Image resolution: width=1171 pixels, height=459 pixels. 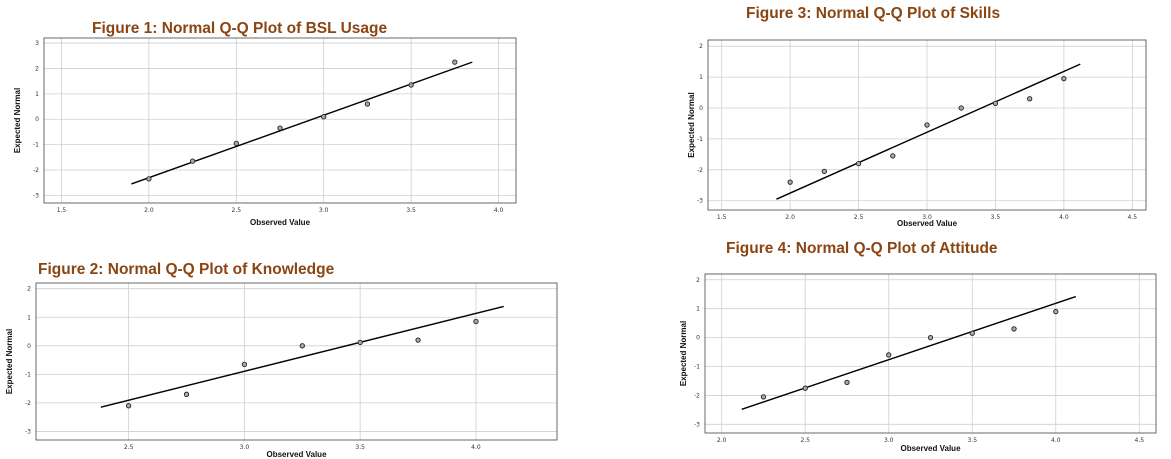 What do you see at coordinates (873, 13) in the screenshot?
I see `chart-title-3: Figure 3: Normal Q-Q Plot of Skills` at bounding box center [873, 13].